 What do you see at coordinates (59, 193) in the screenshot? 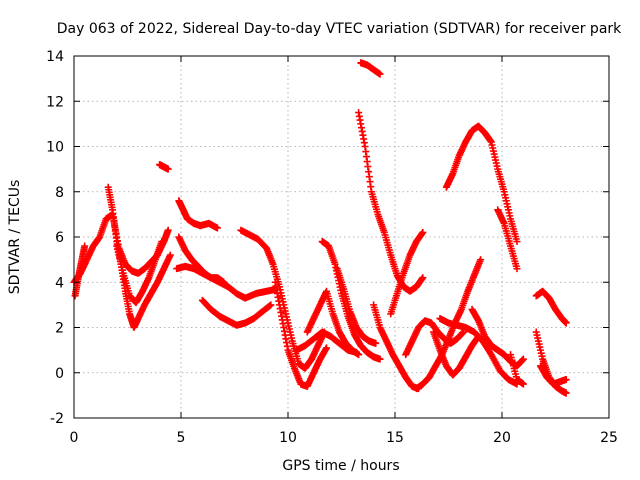
I see `y-tick-label: 8` at bounding box center [59, 193].